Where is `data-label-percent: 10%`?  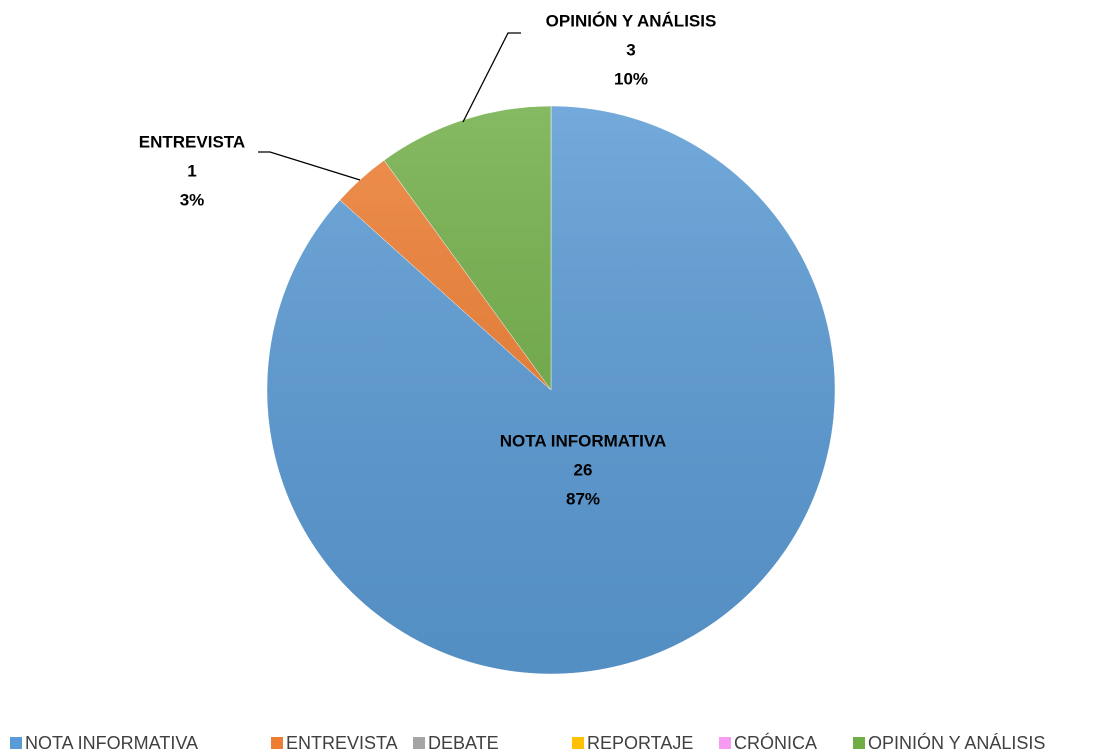
data-label-percent: 10% is located at coordinates (631, 78).